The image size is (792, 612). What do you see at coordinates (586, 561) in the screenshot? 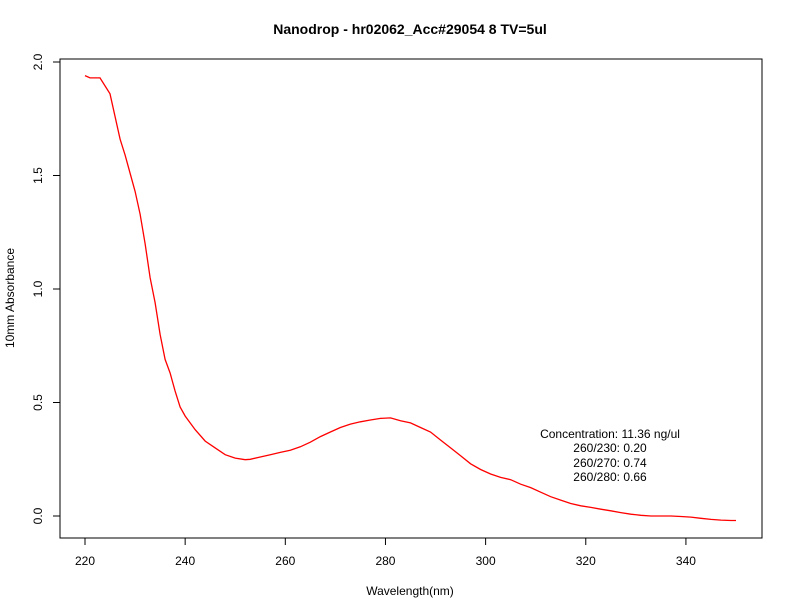
I see `x-tick-label: 320` at bounding box center [586, 561].